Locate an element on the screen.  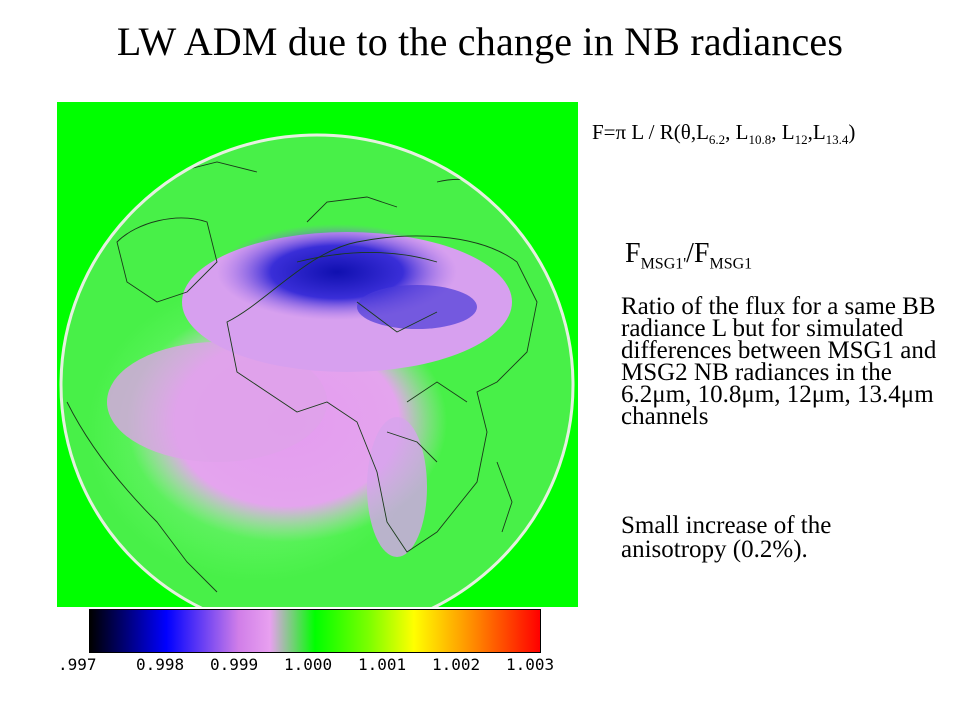
slide-title: LW ADM due to the change in NB radiances is located at coordinates (480, 41).